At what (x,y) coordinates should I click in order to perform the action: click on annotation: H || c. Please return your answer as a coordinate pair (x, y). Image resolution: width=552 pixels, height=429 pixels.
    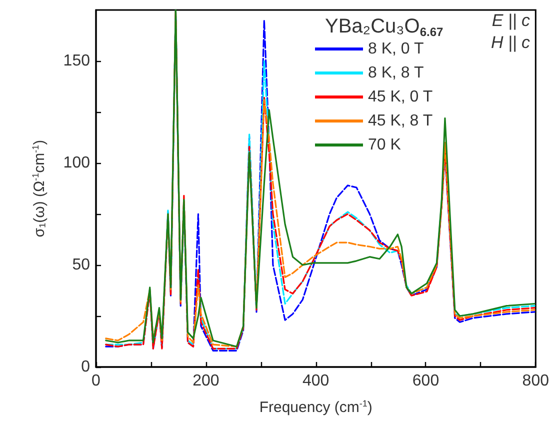
    Looking at the image, I should click on (510, 42).